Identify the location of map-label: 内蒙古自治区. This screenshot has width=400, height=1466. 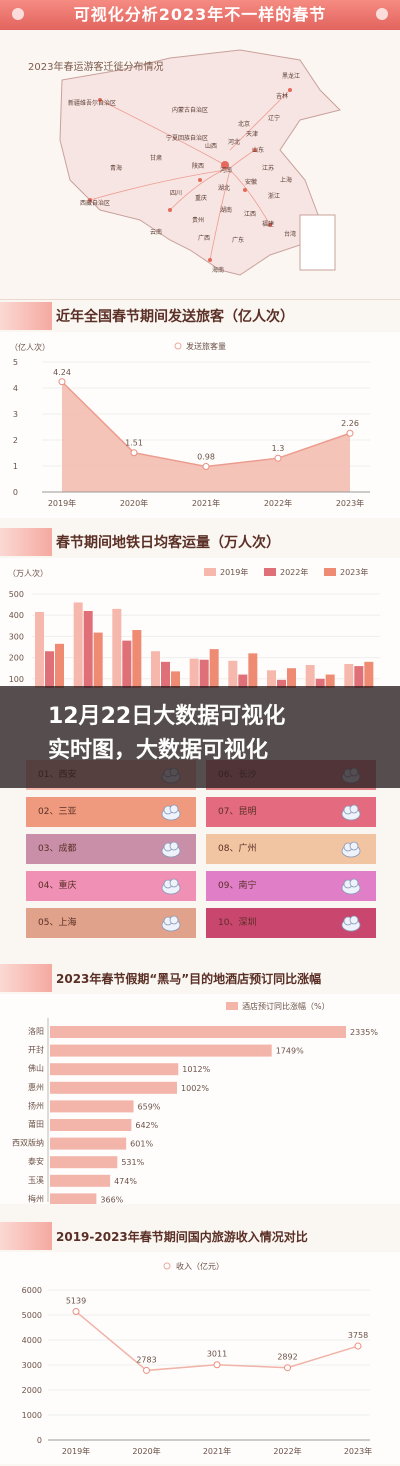
(190, 110).